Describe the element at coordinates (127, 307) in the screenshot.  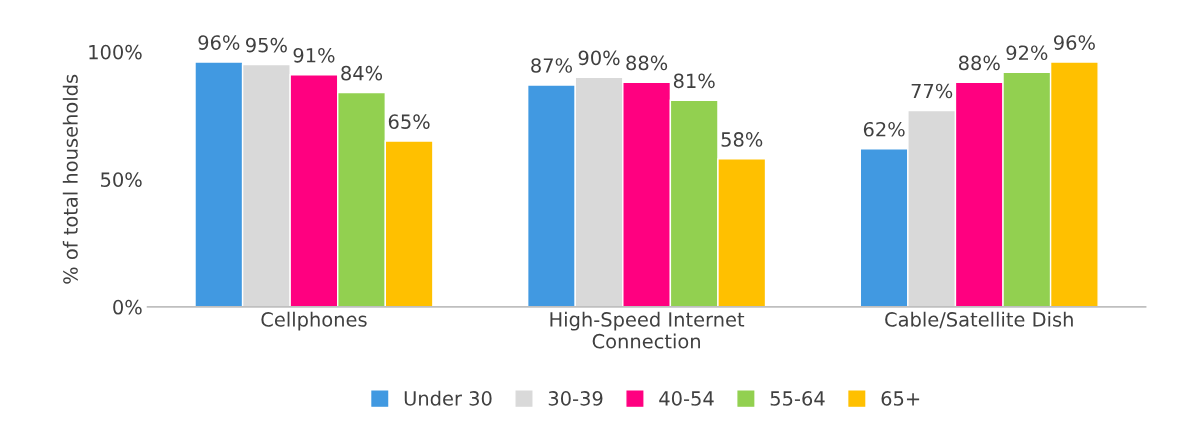
I see `y-tick-label: 0%` at that location.